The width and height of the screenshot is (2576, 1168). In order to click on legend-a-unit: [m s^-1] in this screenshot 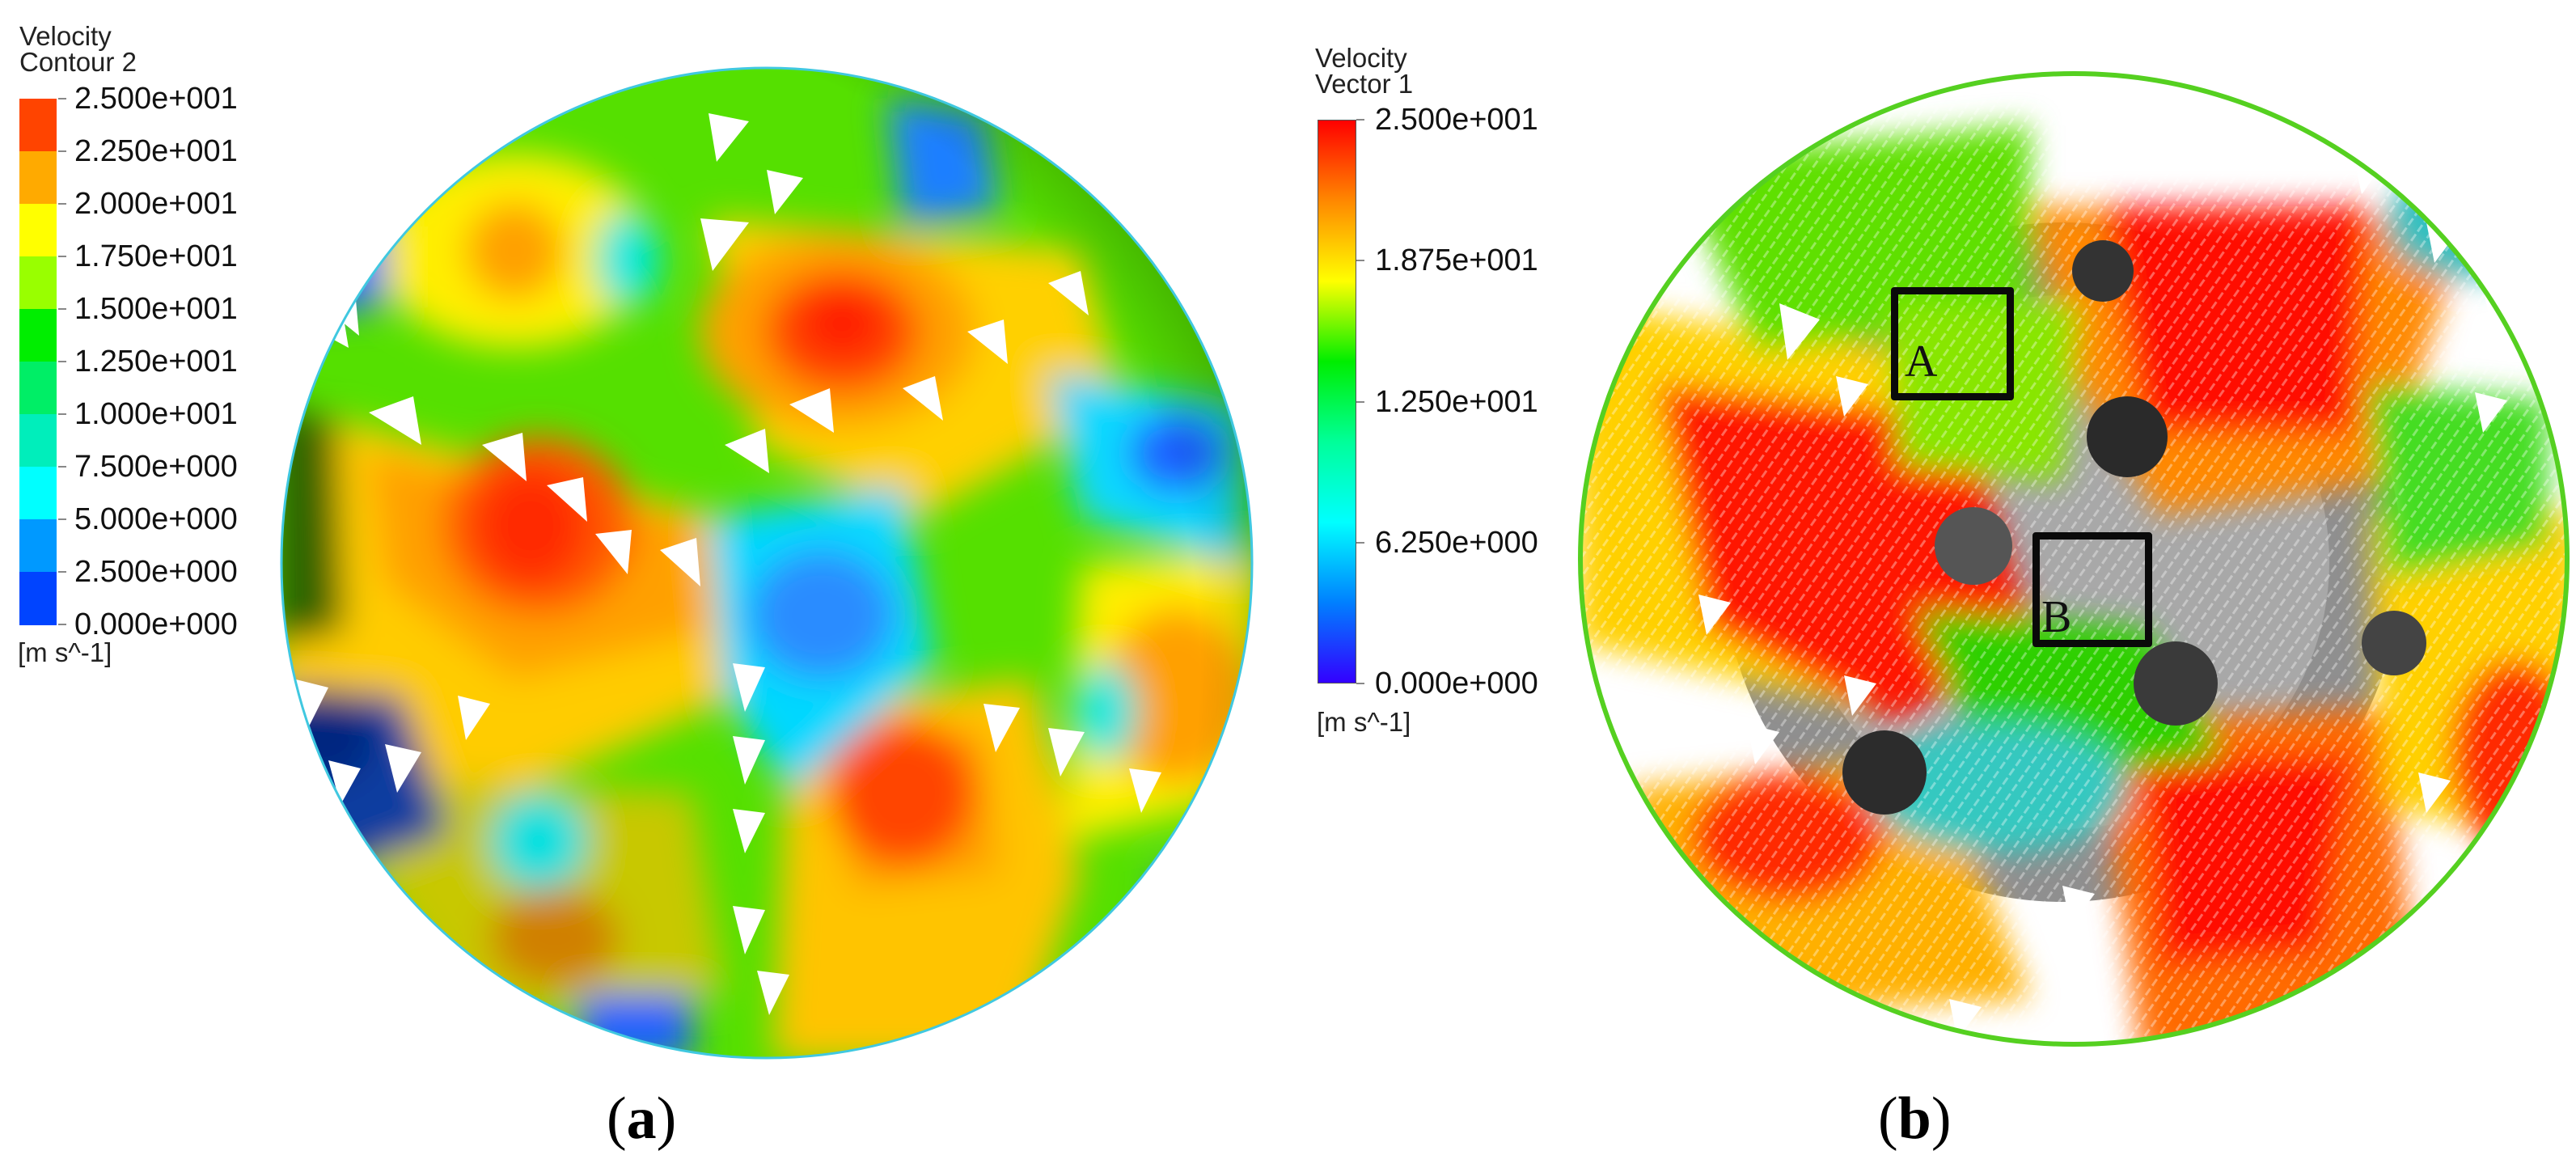, I will do `click(65, 652)`.